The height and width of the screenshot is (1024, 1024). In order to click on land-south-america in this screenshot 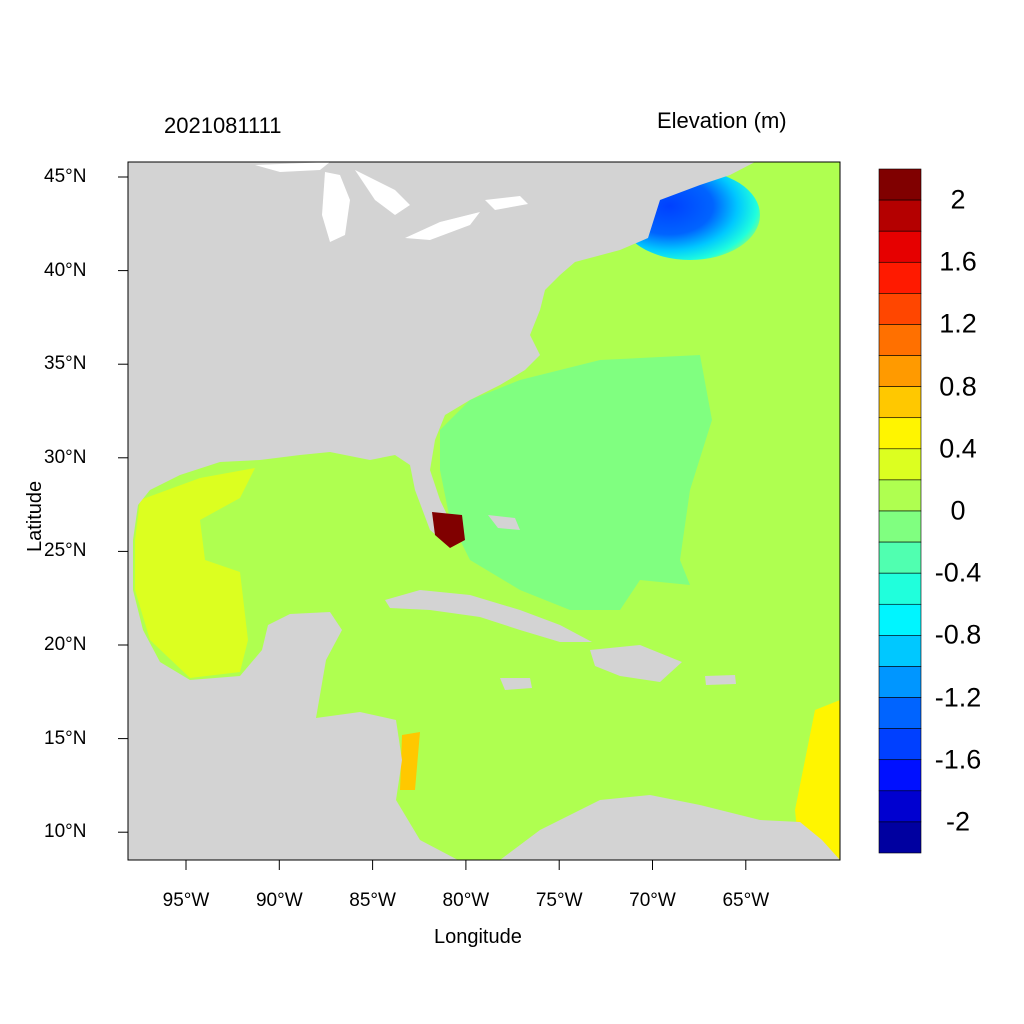, I will do `click(670, 827)`.